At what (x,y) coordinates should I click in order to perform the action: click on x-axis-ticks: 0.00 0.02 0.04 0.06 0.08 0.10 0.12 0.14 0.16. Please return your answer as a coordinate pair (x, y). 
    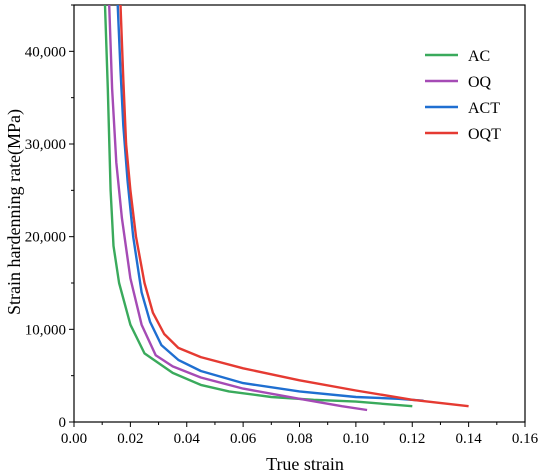
    Looking at the image, I should click on (300, 434).